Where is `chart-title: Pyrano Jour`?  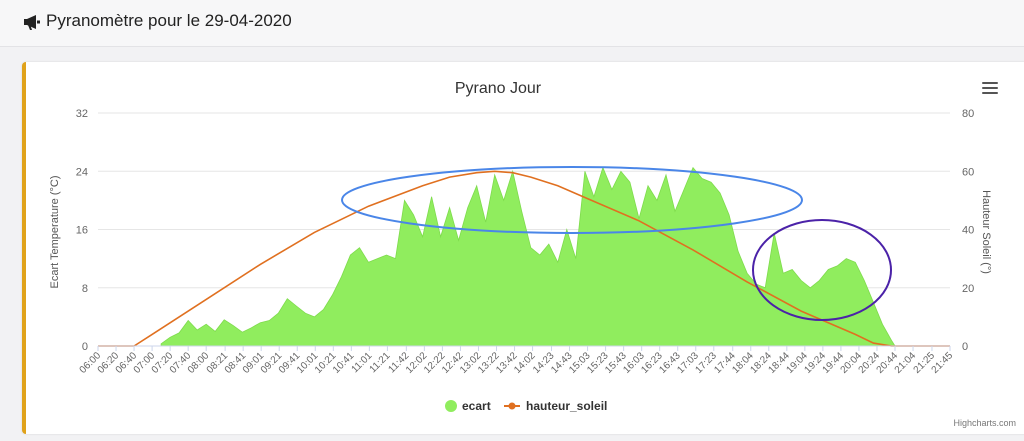
chart-title: Pyrano Jour is located at coordinates (498, 88).